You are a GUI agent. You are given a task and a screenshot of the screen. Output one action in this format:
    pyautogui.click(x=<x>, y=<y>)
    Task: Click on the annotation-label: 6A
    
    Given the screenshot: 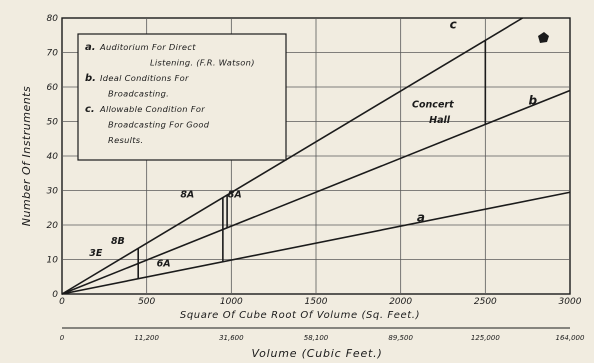 What is the action you would take?
    pyautogui.click(x=164, y=263)
    